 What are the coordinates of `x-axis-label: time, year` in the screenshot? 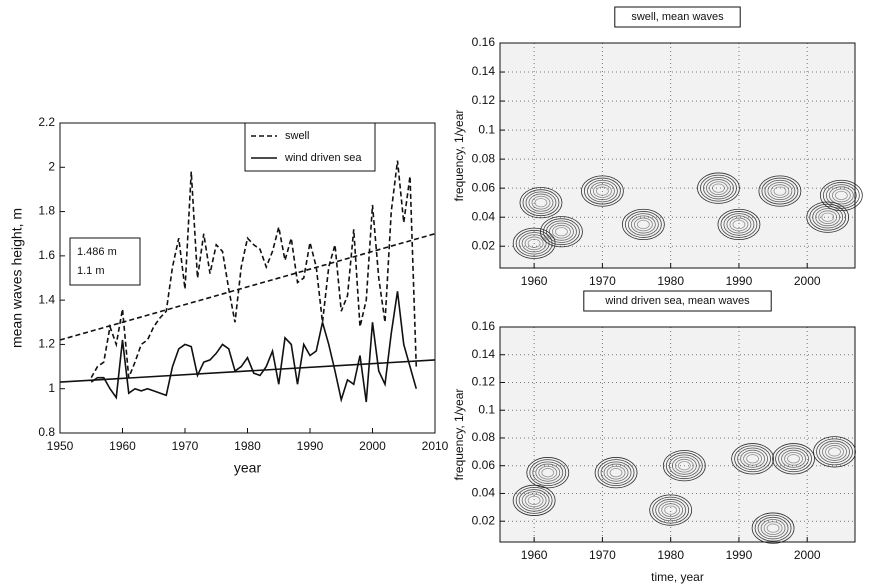 It's located at (677, 577).